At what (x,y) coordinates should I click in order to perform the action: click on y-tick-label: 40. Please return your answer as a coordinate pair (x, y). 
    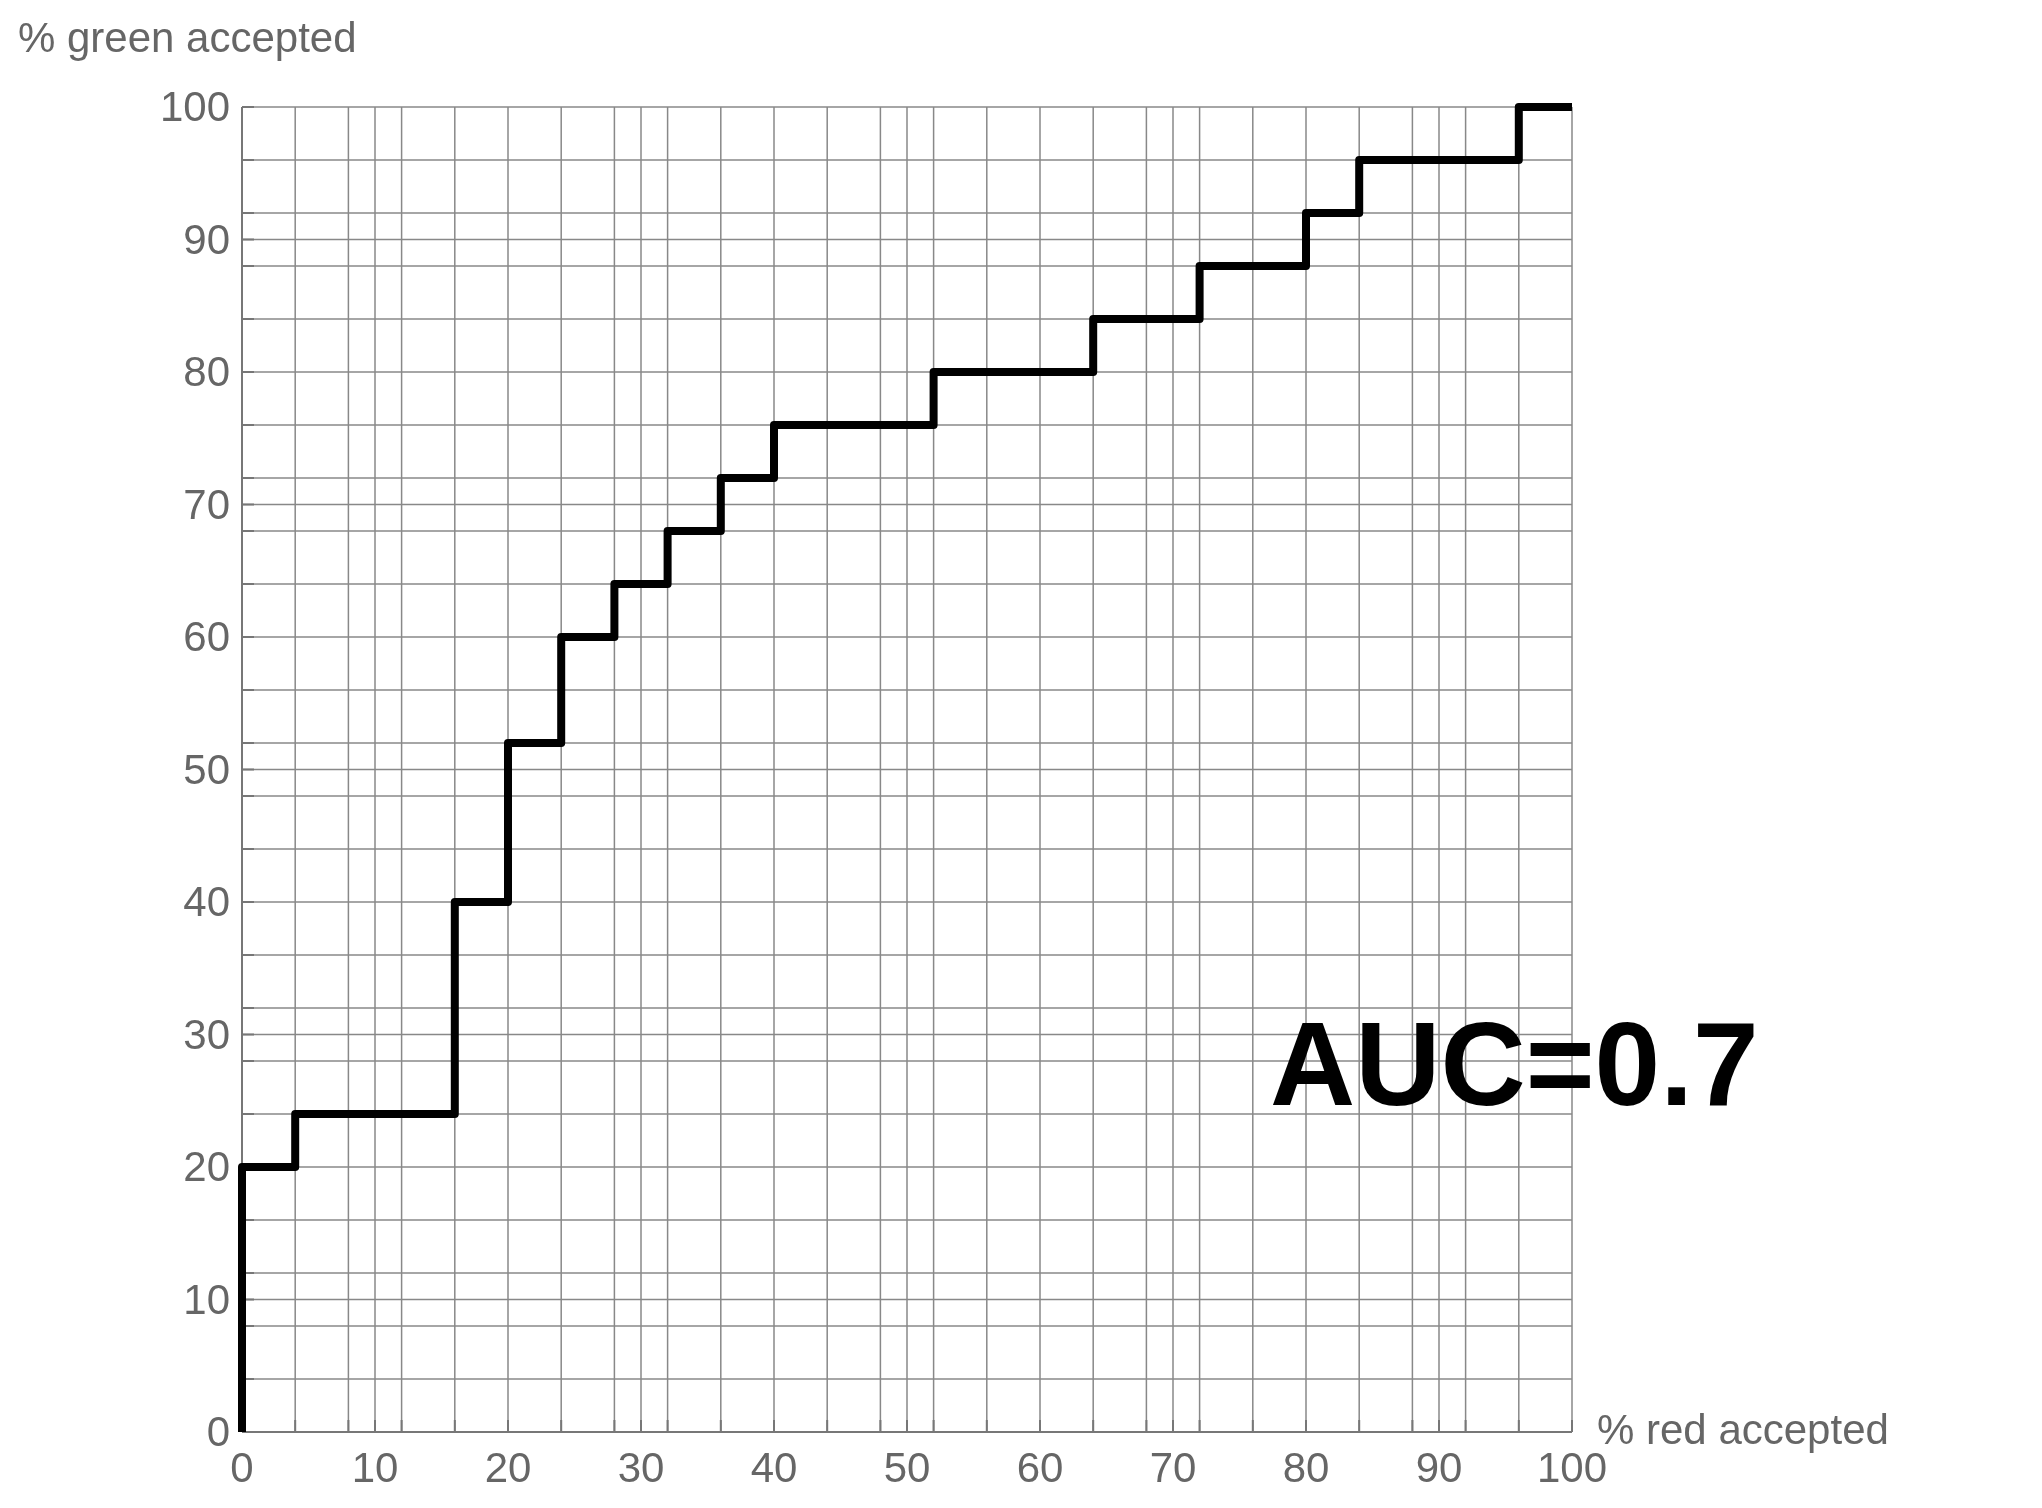
    Looking at the image, I should click on (206, 901).